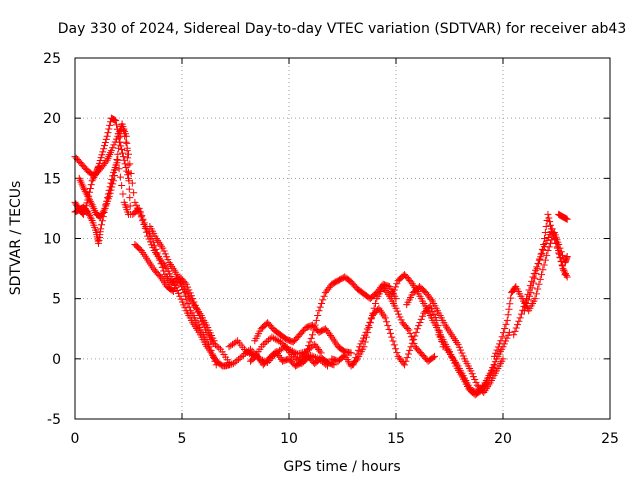 The height and width of the screenshot is (480, 640). I want to click on y-axis-label: SDTVAR / TECUs, so click(16, 238).